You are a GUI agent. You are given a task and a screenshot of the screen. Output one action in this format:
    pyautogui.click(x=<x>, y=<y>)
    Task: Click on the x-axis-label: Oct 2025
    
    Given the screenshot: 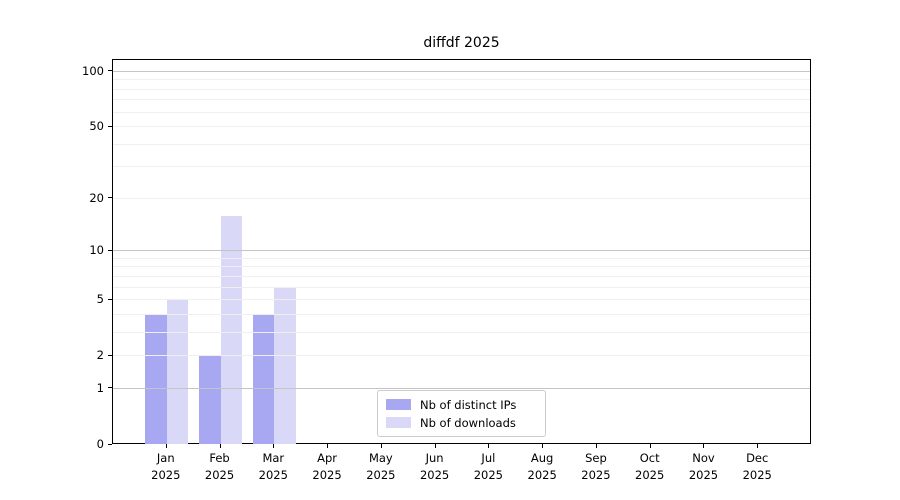 What is the action you would take?
    pyautogui.click(x=650, y=466)
    